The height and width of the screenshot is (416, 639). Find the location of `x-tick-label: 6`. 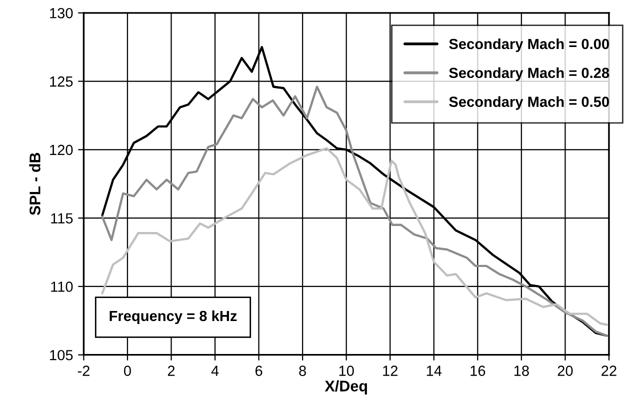

x-tick-label: 6 is located at coordinates (258, 371).